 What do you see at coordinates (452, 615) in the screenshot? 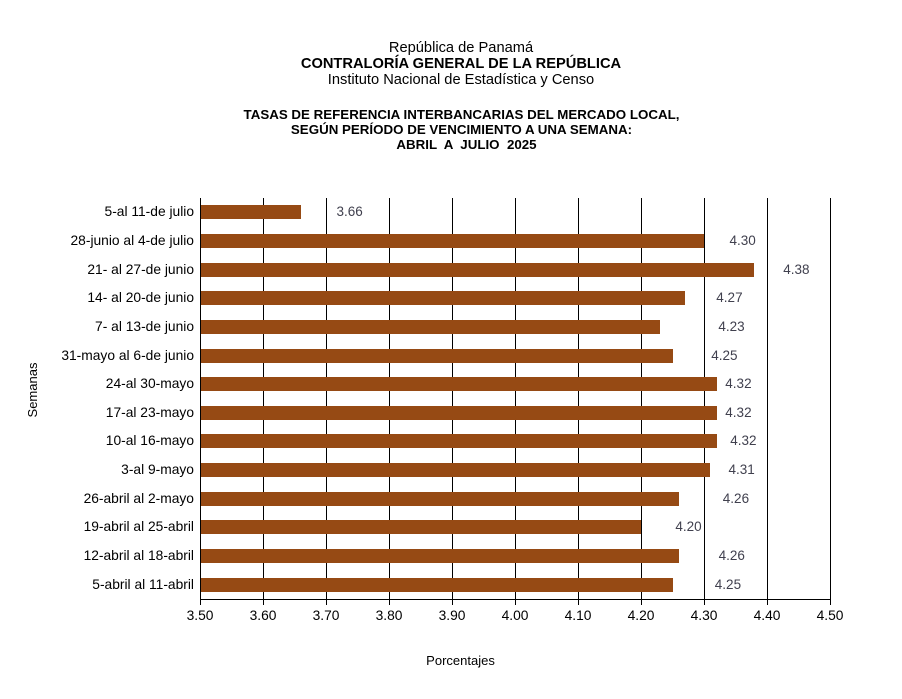
I see `x-axis-tick-label: 3.90` at bounding box center [452, 615].